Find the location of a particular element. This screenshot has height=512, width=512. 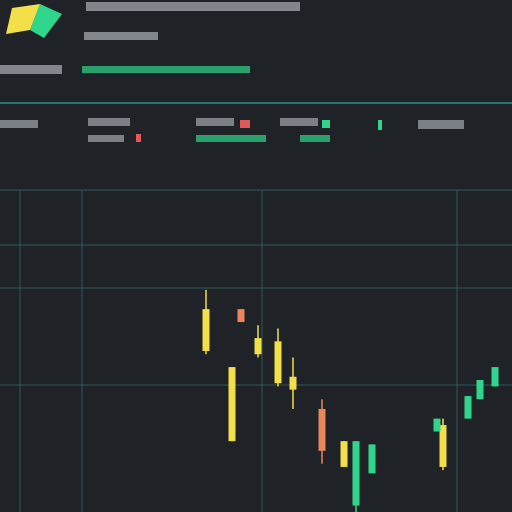

illegible-ticker-text is located at coordinates (166, 69).